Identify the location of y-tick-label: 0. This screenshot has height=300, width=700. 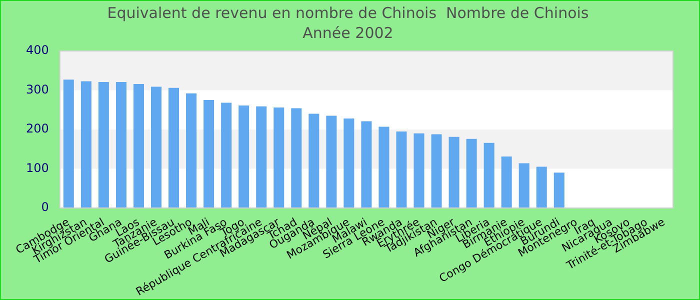
(45, 207).